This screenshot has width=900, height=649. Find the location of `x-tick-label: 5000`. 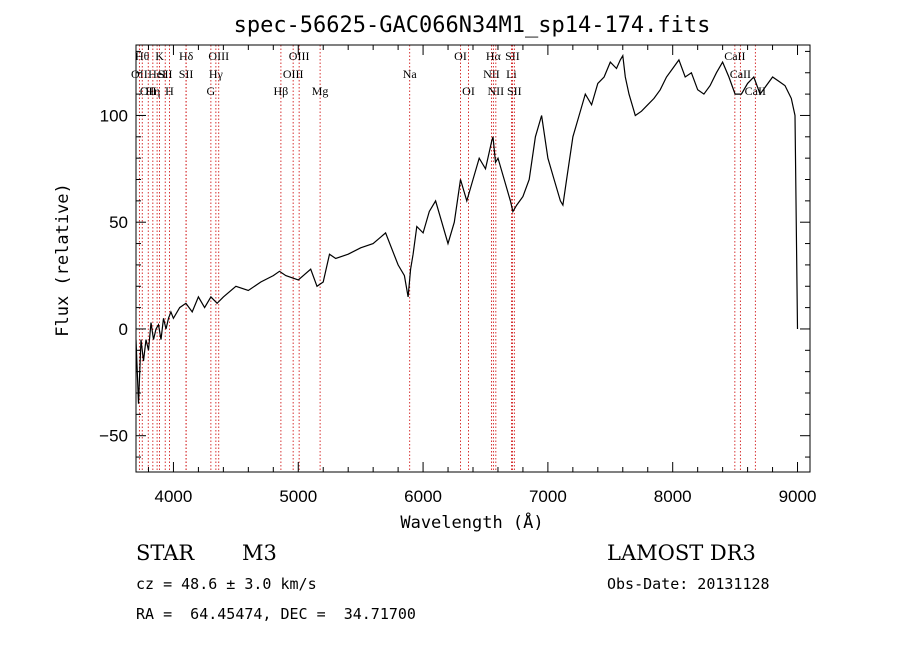

x-tick-label: 5000 is located at coordinates (298, 496).